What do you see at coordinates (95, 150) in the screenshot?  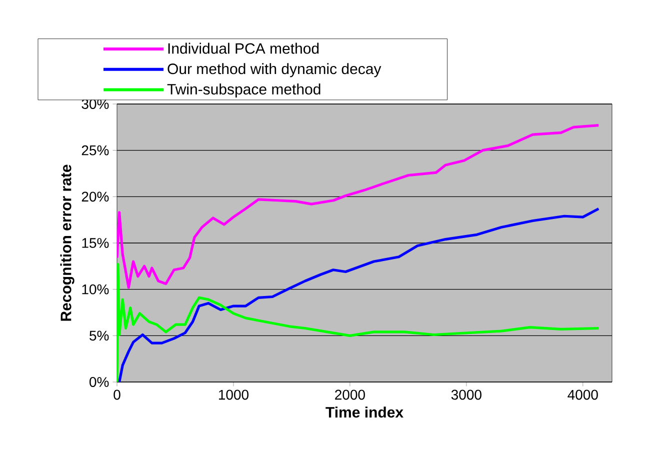 I see `y-tick-label: 25%` at bounding box center [95, 150].